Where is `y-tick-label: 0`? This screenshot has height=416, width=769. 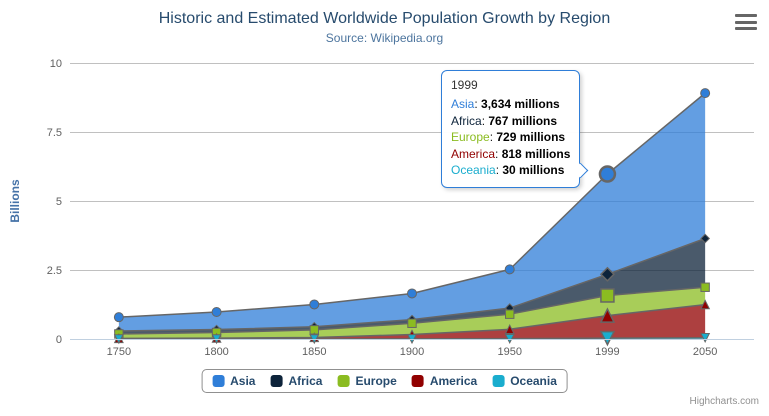
y-tick-label: 0 is located at coordinates (59, 340).